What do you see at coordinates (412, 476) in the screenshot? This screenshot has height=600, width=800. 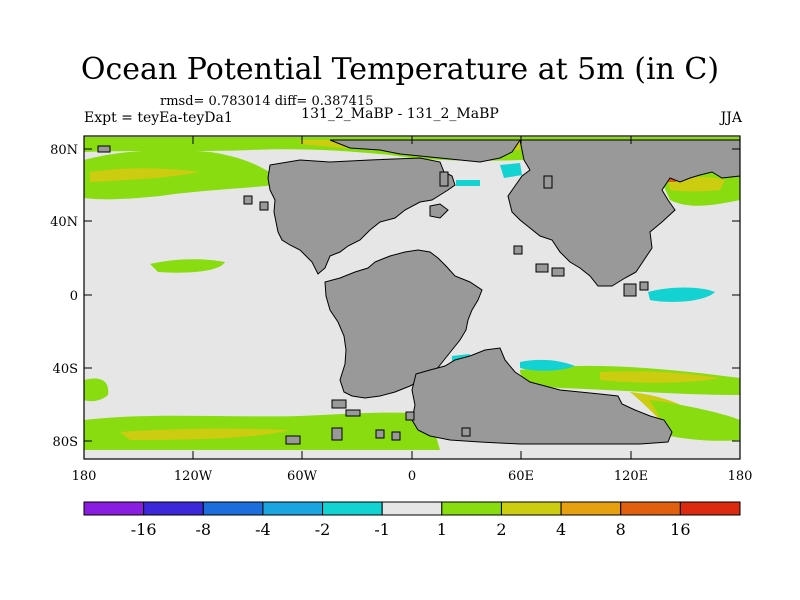 I see `lon-label: 0` at bounding box center [412, 476].